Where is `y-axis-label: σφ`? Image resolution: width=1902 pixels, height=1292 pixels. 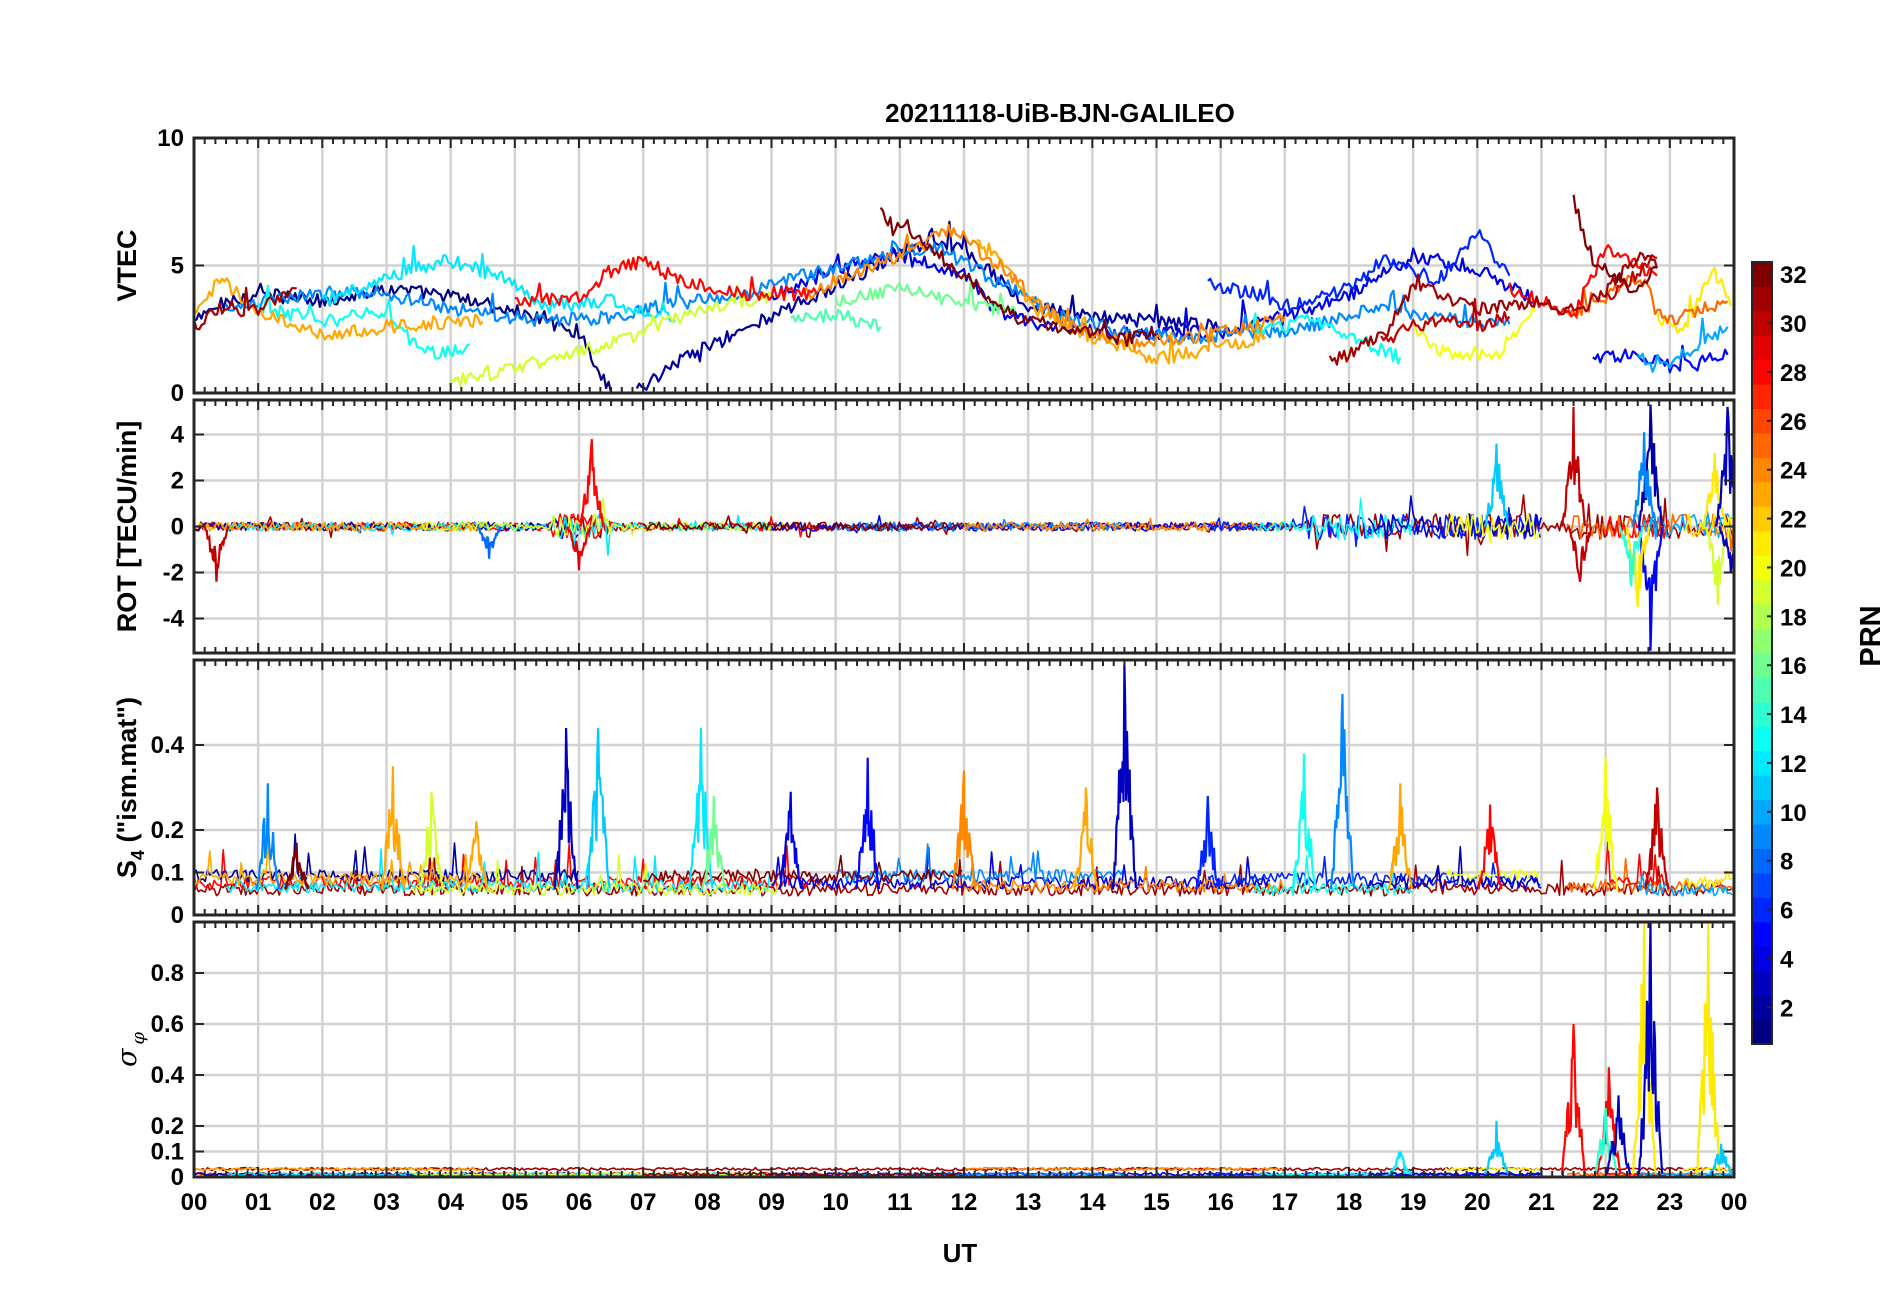
y-axis-label: σφ is located at coordinates (130, 1049).